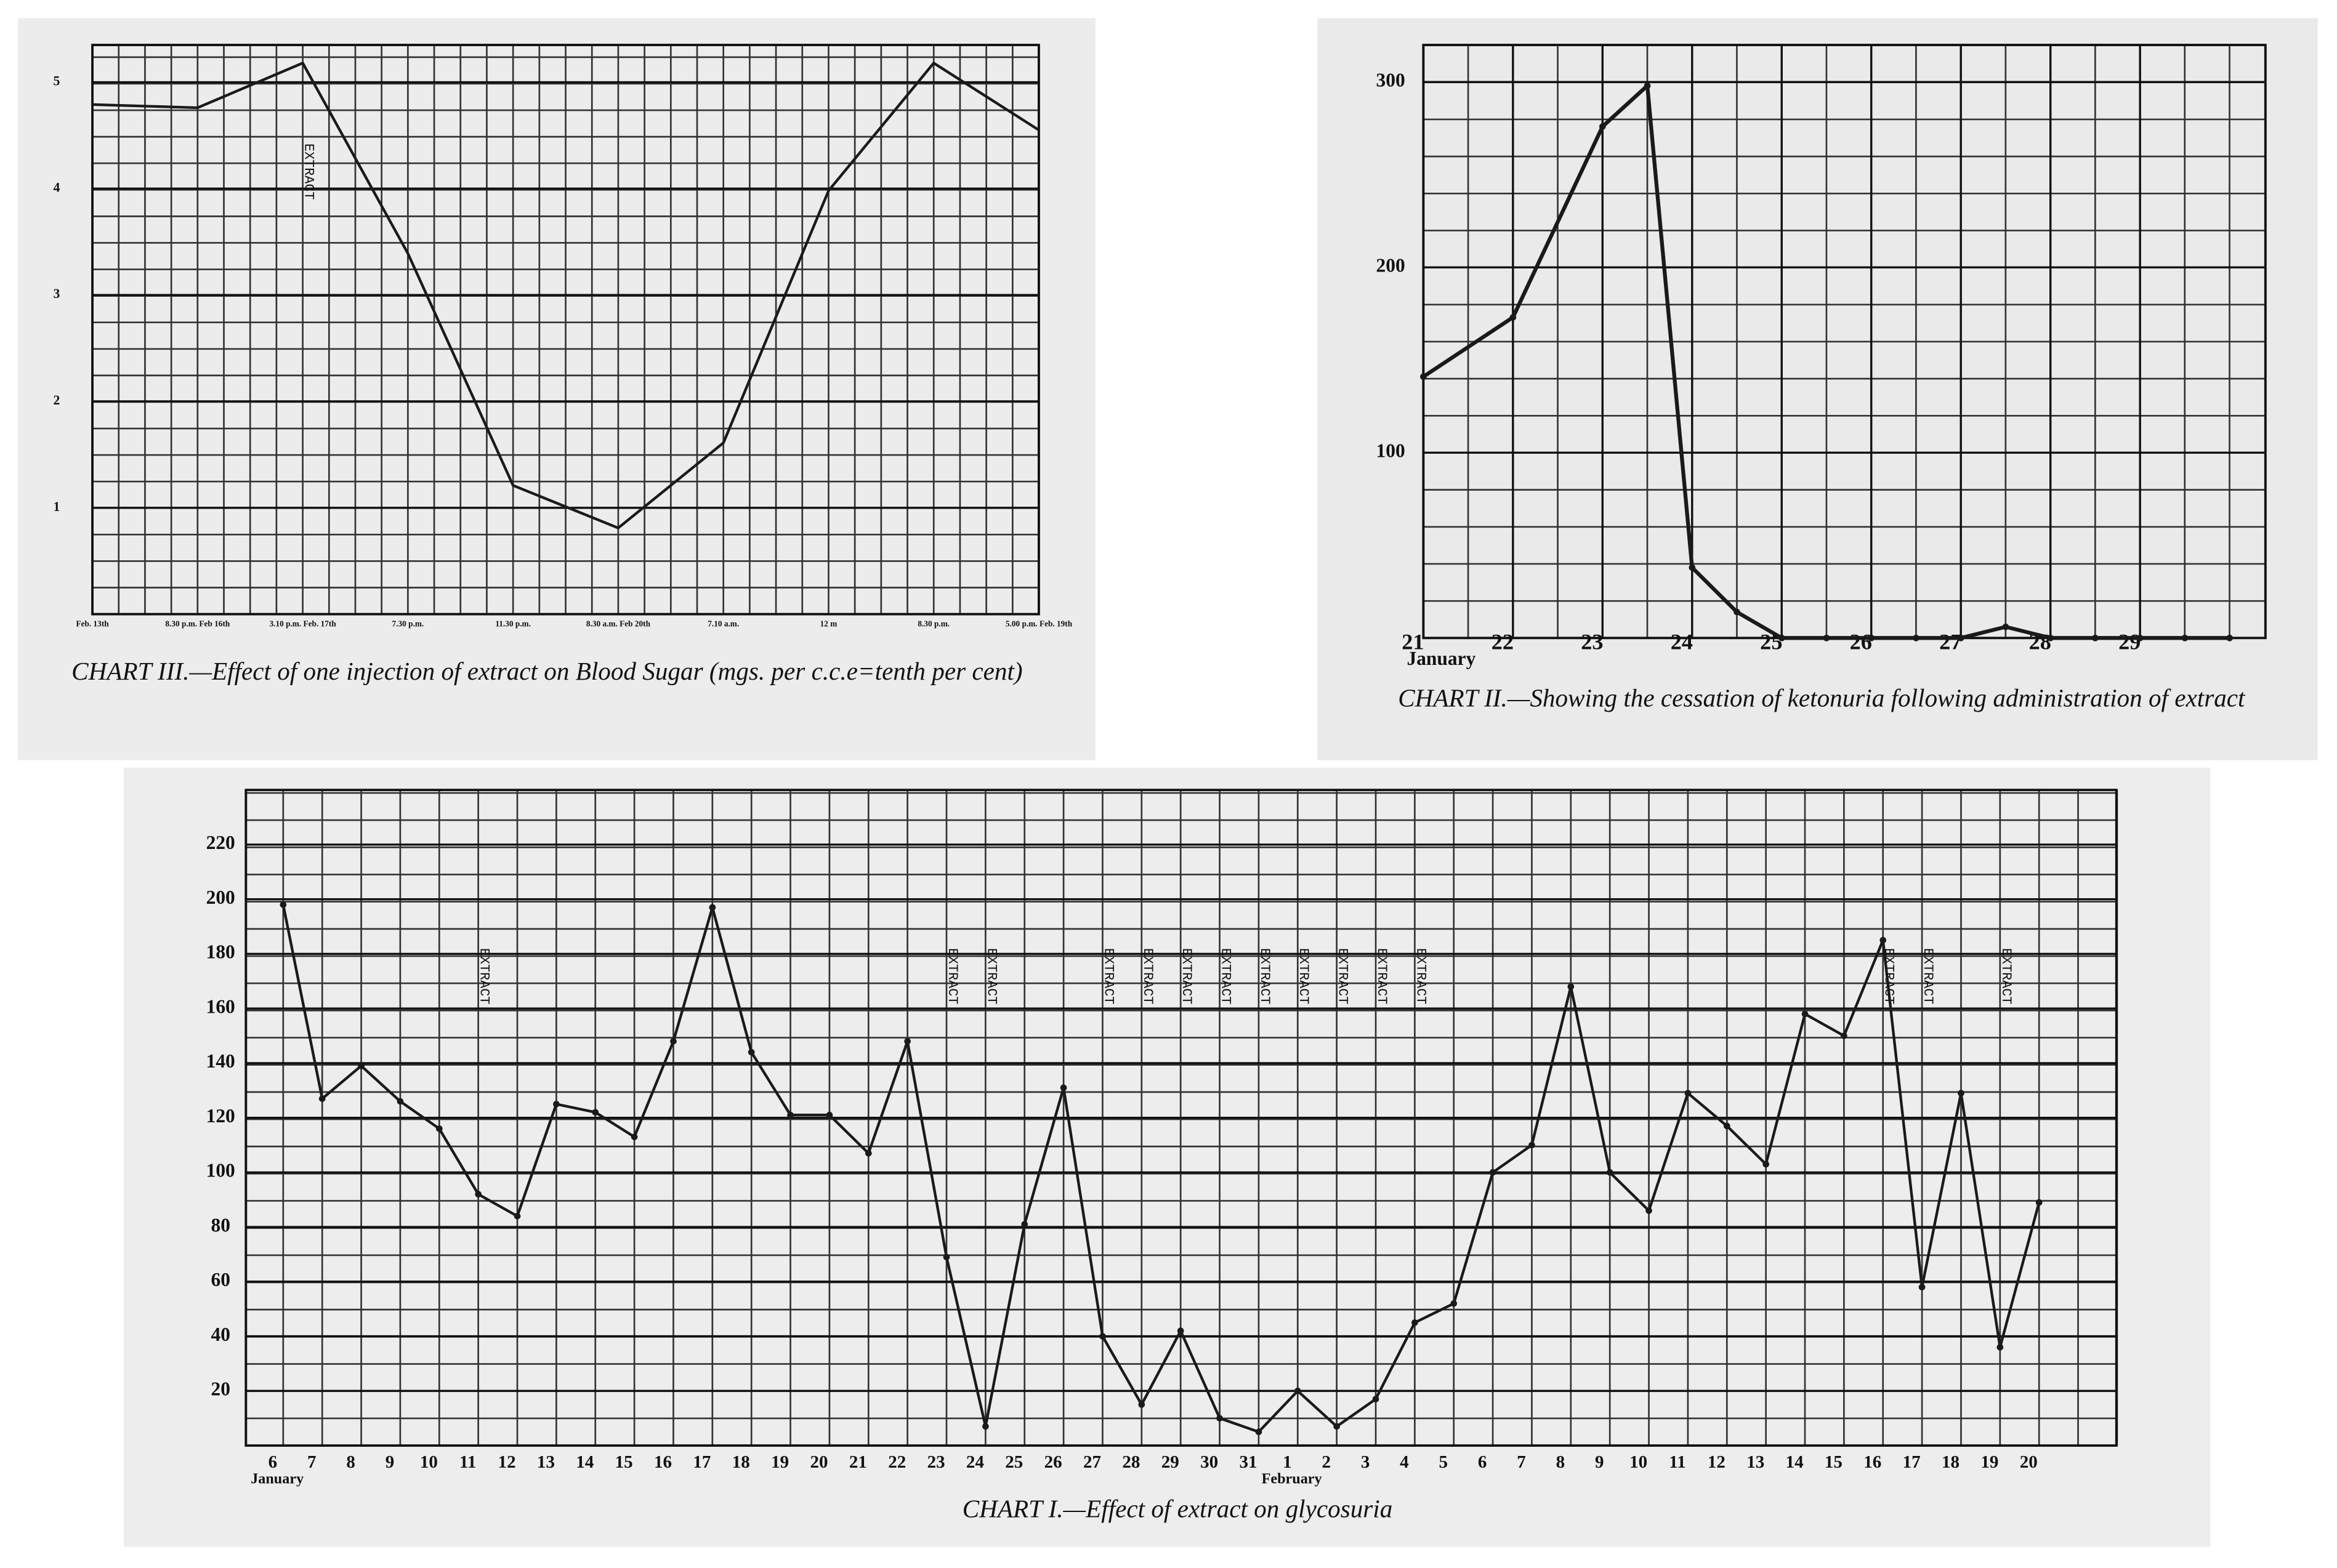 Image resolution: width=2337 pixels, height=1568 pixels. What do you see at coordinates (1413, 641) in the screenshot?
I see `x-tick-label: 21` at bounding box center [1413, 641].